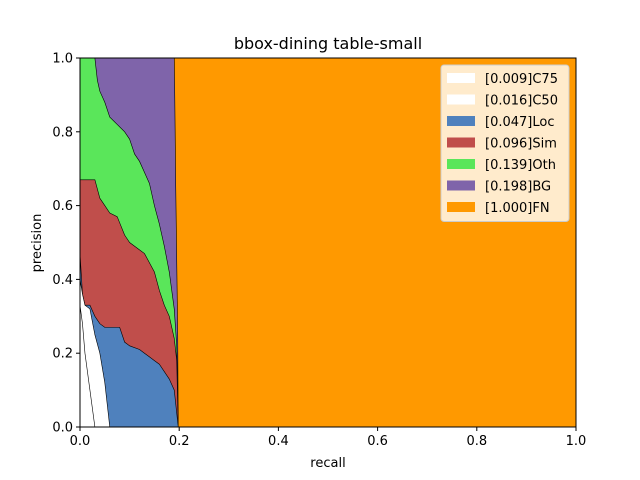 Image resolution: width=640 pixels, height=480 pixels. I want to click on legend-label: [0.047]Loc, so click(519, 122).